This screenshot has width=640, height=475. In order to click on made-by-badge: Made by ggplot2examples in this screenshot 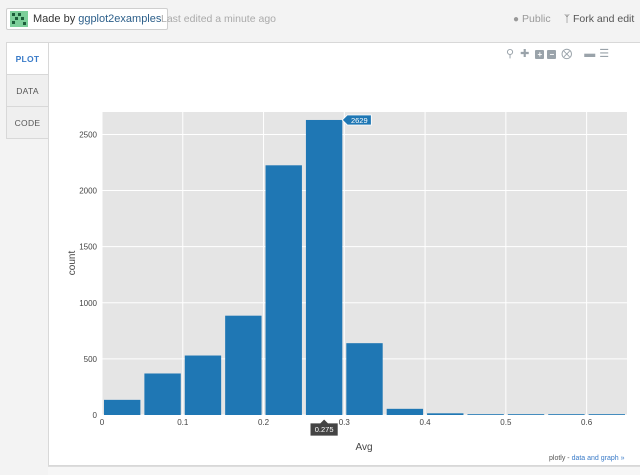, I will do `click(87, 19)`.